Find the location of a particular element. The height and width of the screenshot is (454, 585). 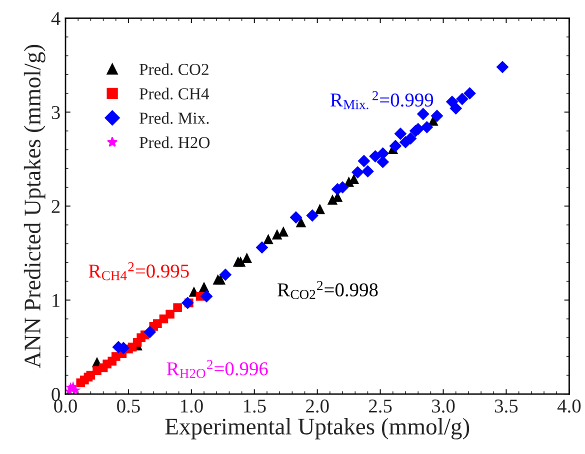

x-tick-label: 1.0 is located at coordinates (192, 406).